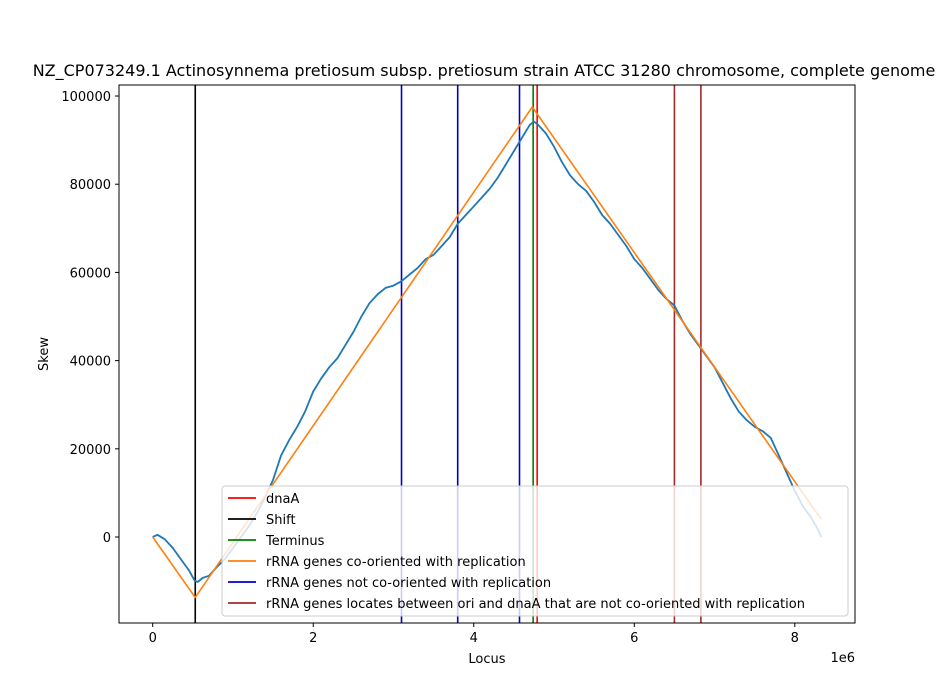 The width and height of the screenshot is (950, 700). I want to click on legend-label: Terminus, so click(295, 541).